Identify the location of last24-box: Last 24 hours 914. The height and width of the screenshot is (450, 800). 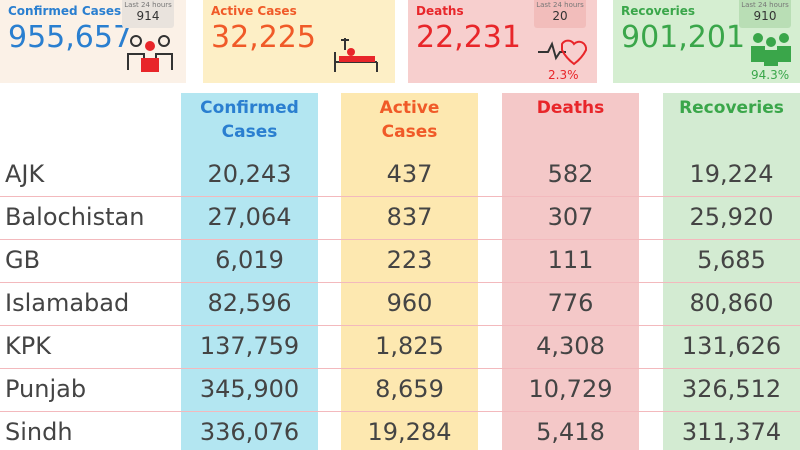
(148, 14).